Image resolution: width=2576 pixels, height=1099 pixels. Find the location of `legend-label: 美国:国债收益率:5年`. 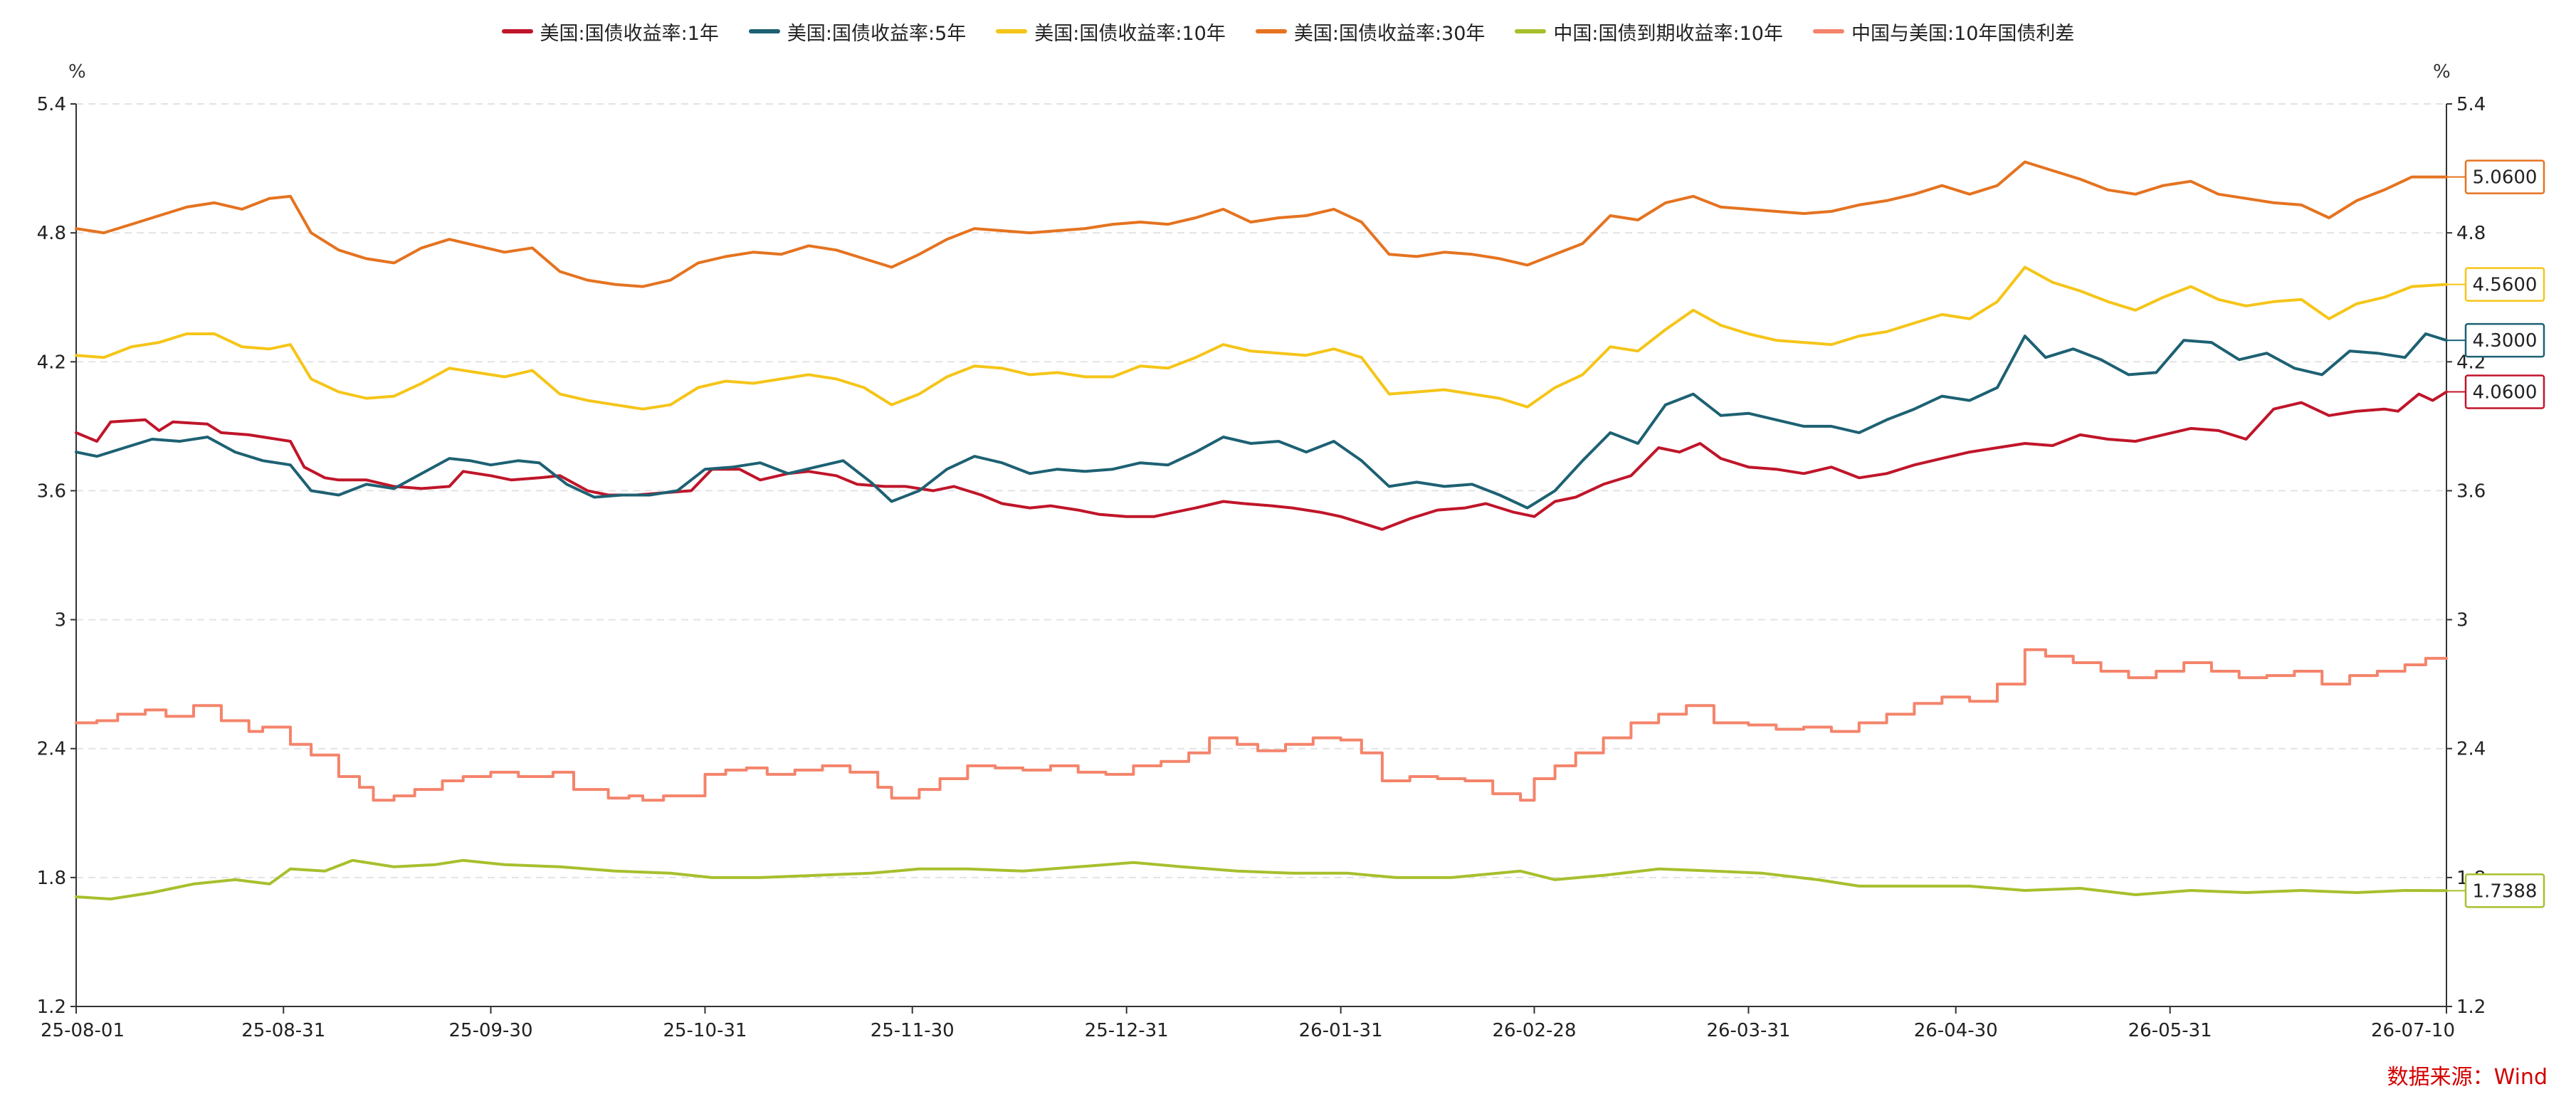

legend-label: 美国:国债收益率:5年 is located at coordinates (877, 33).